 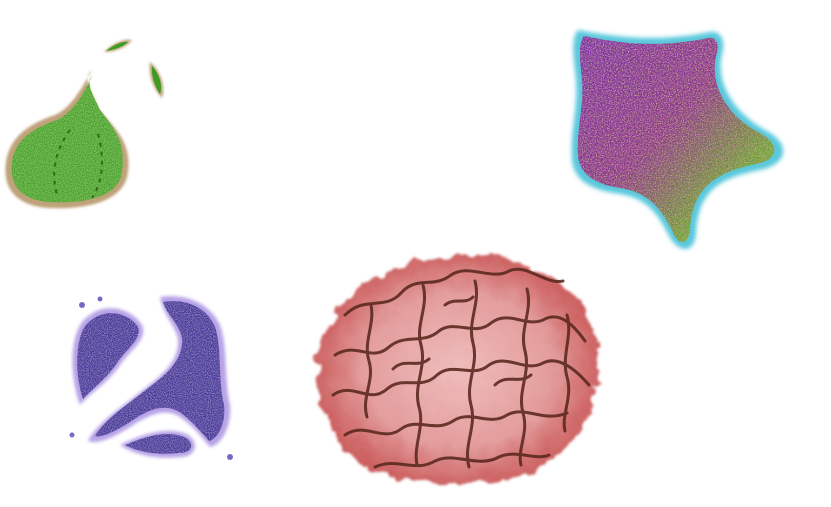 I want to click on multicolor-star-shape, so click(x=677, y=139).